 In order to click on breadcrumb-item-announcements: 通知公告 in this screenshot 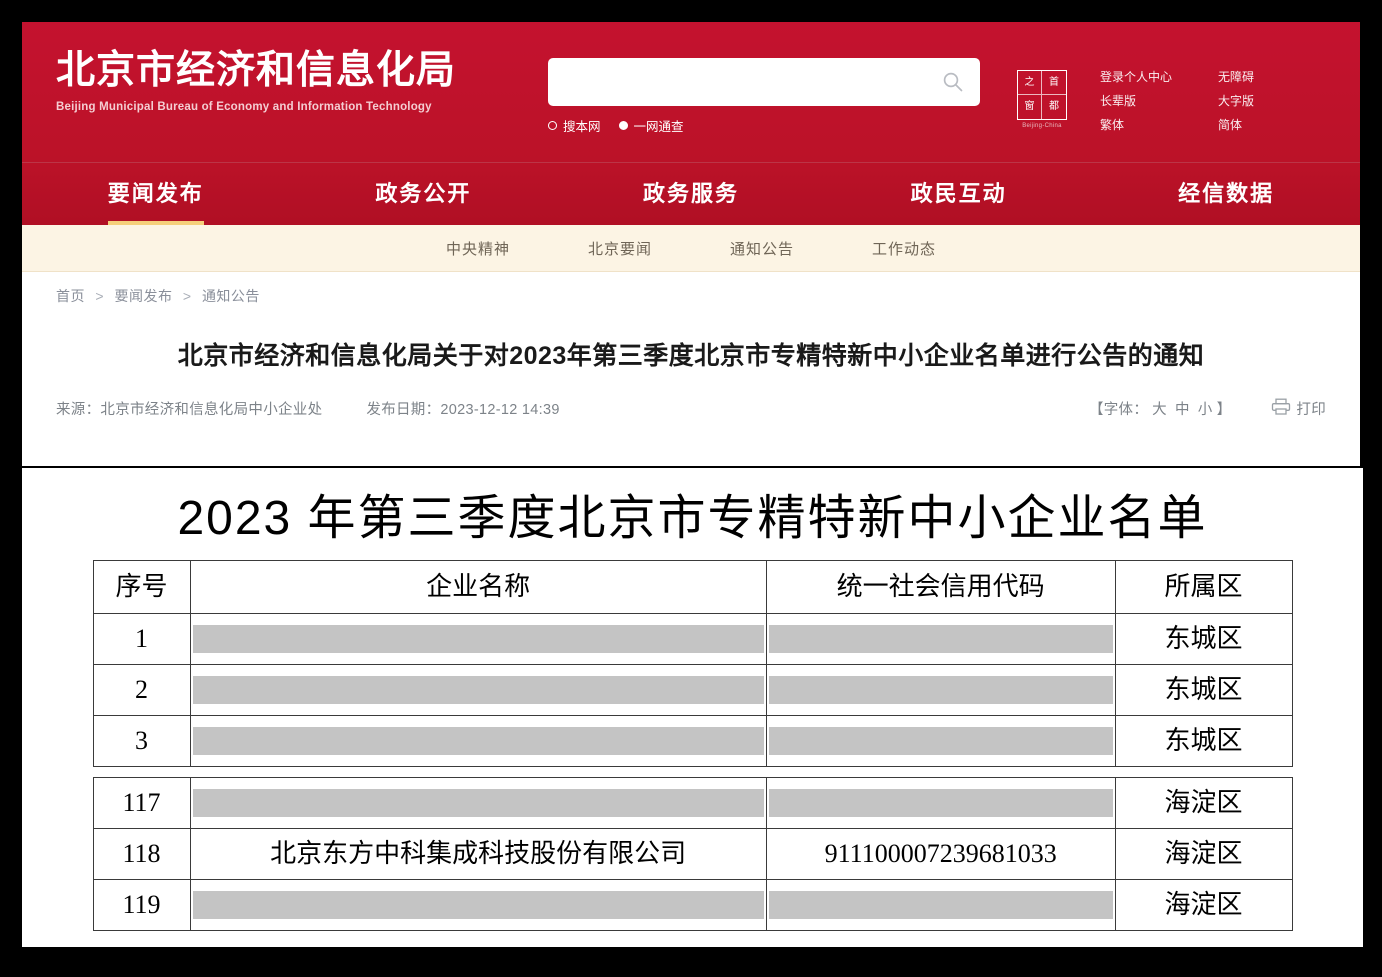, I will do `click(230, 296)`.